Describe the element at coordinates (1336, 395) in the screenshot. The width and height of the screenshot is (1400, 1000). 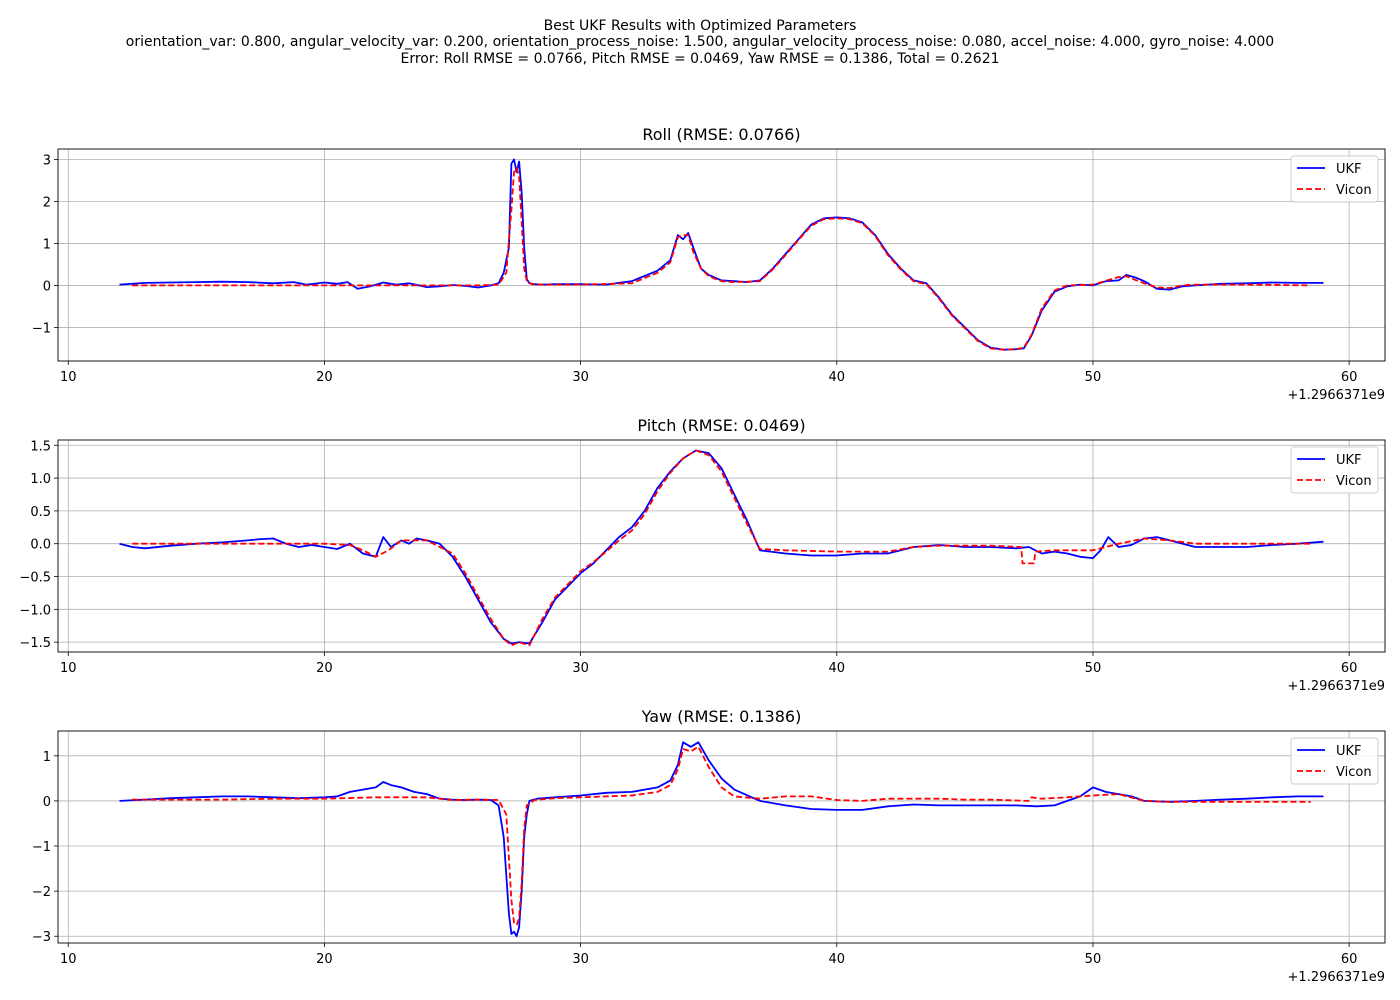
I see `roll-x-offset-label: +1.2966371e9` at that location.